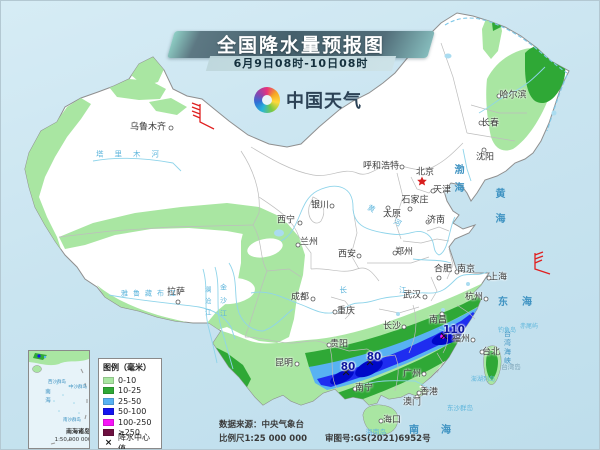 The image size is (600, 450). What do you see at coordinates (429, 392) in the screenshot?
I see `city-label-hongkong: 香港` at bounding box center [429, 392].